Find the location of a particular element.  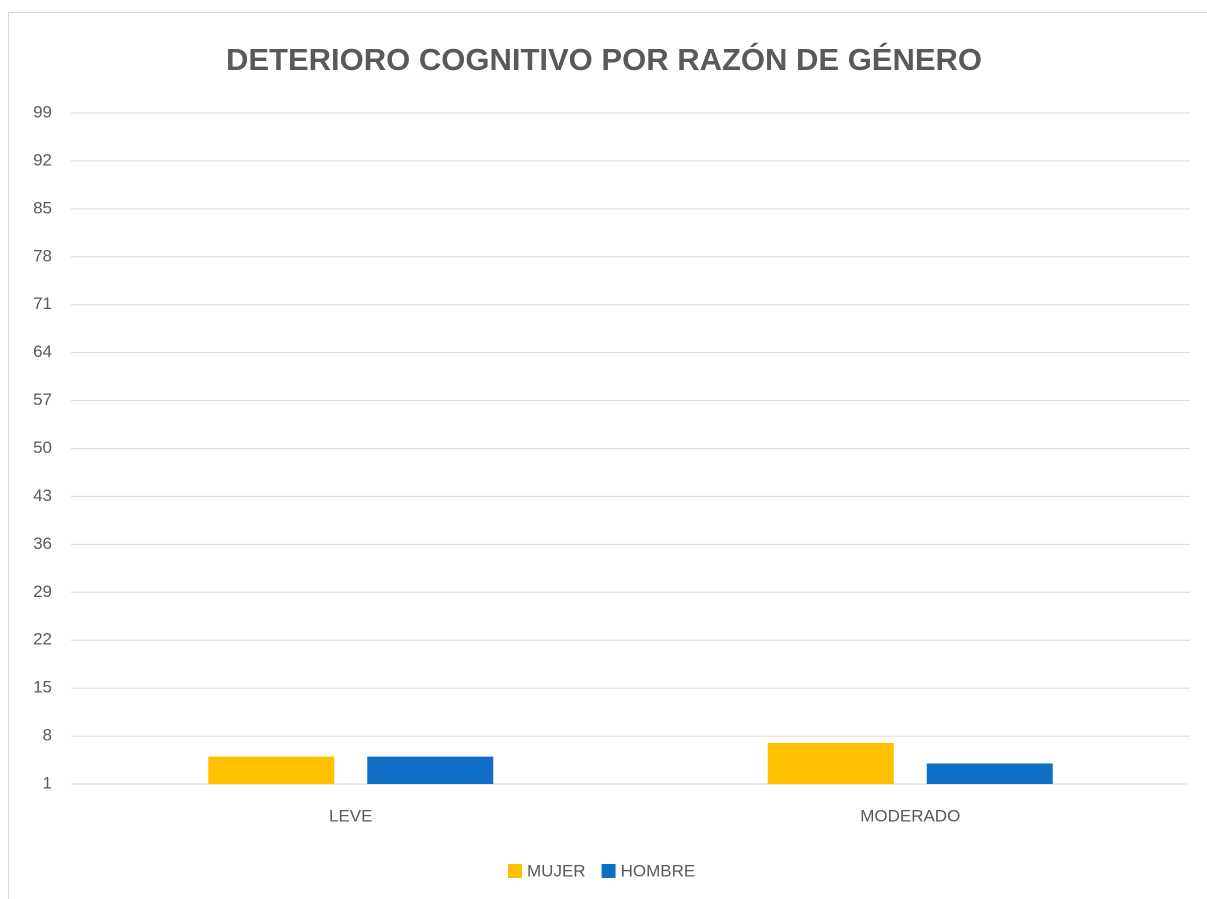

y-tick-label: 92 is located at coordinates (42, 159).